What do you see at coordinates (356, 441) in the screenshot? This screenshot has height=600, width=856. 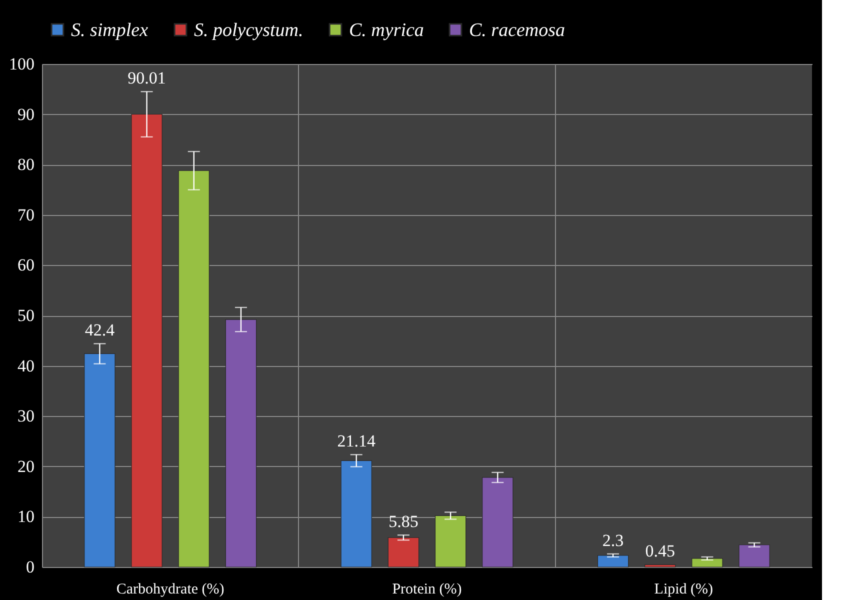 I see `data-label: 21.14` at bounding box center [356, 441].